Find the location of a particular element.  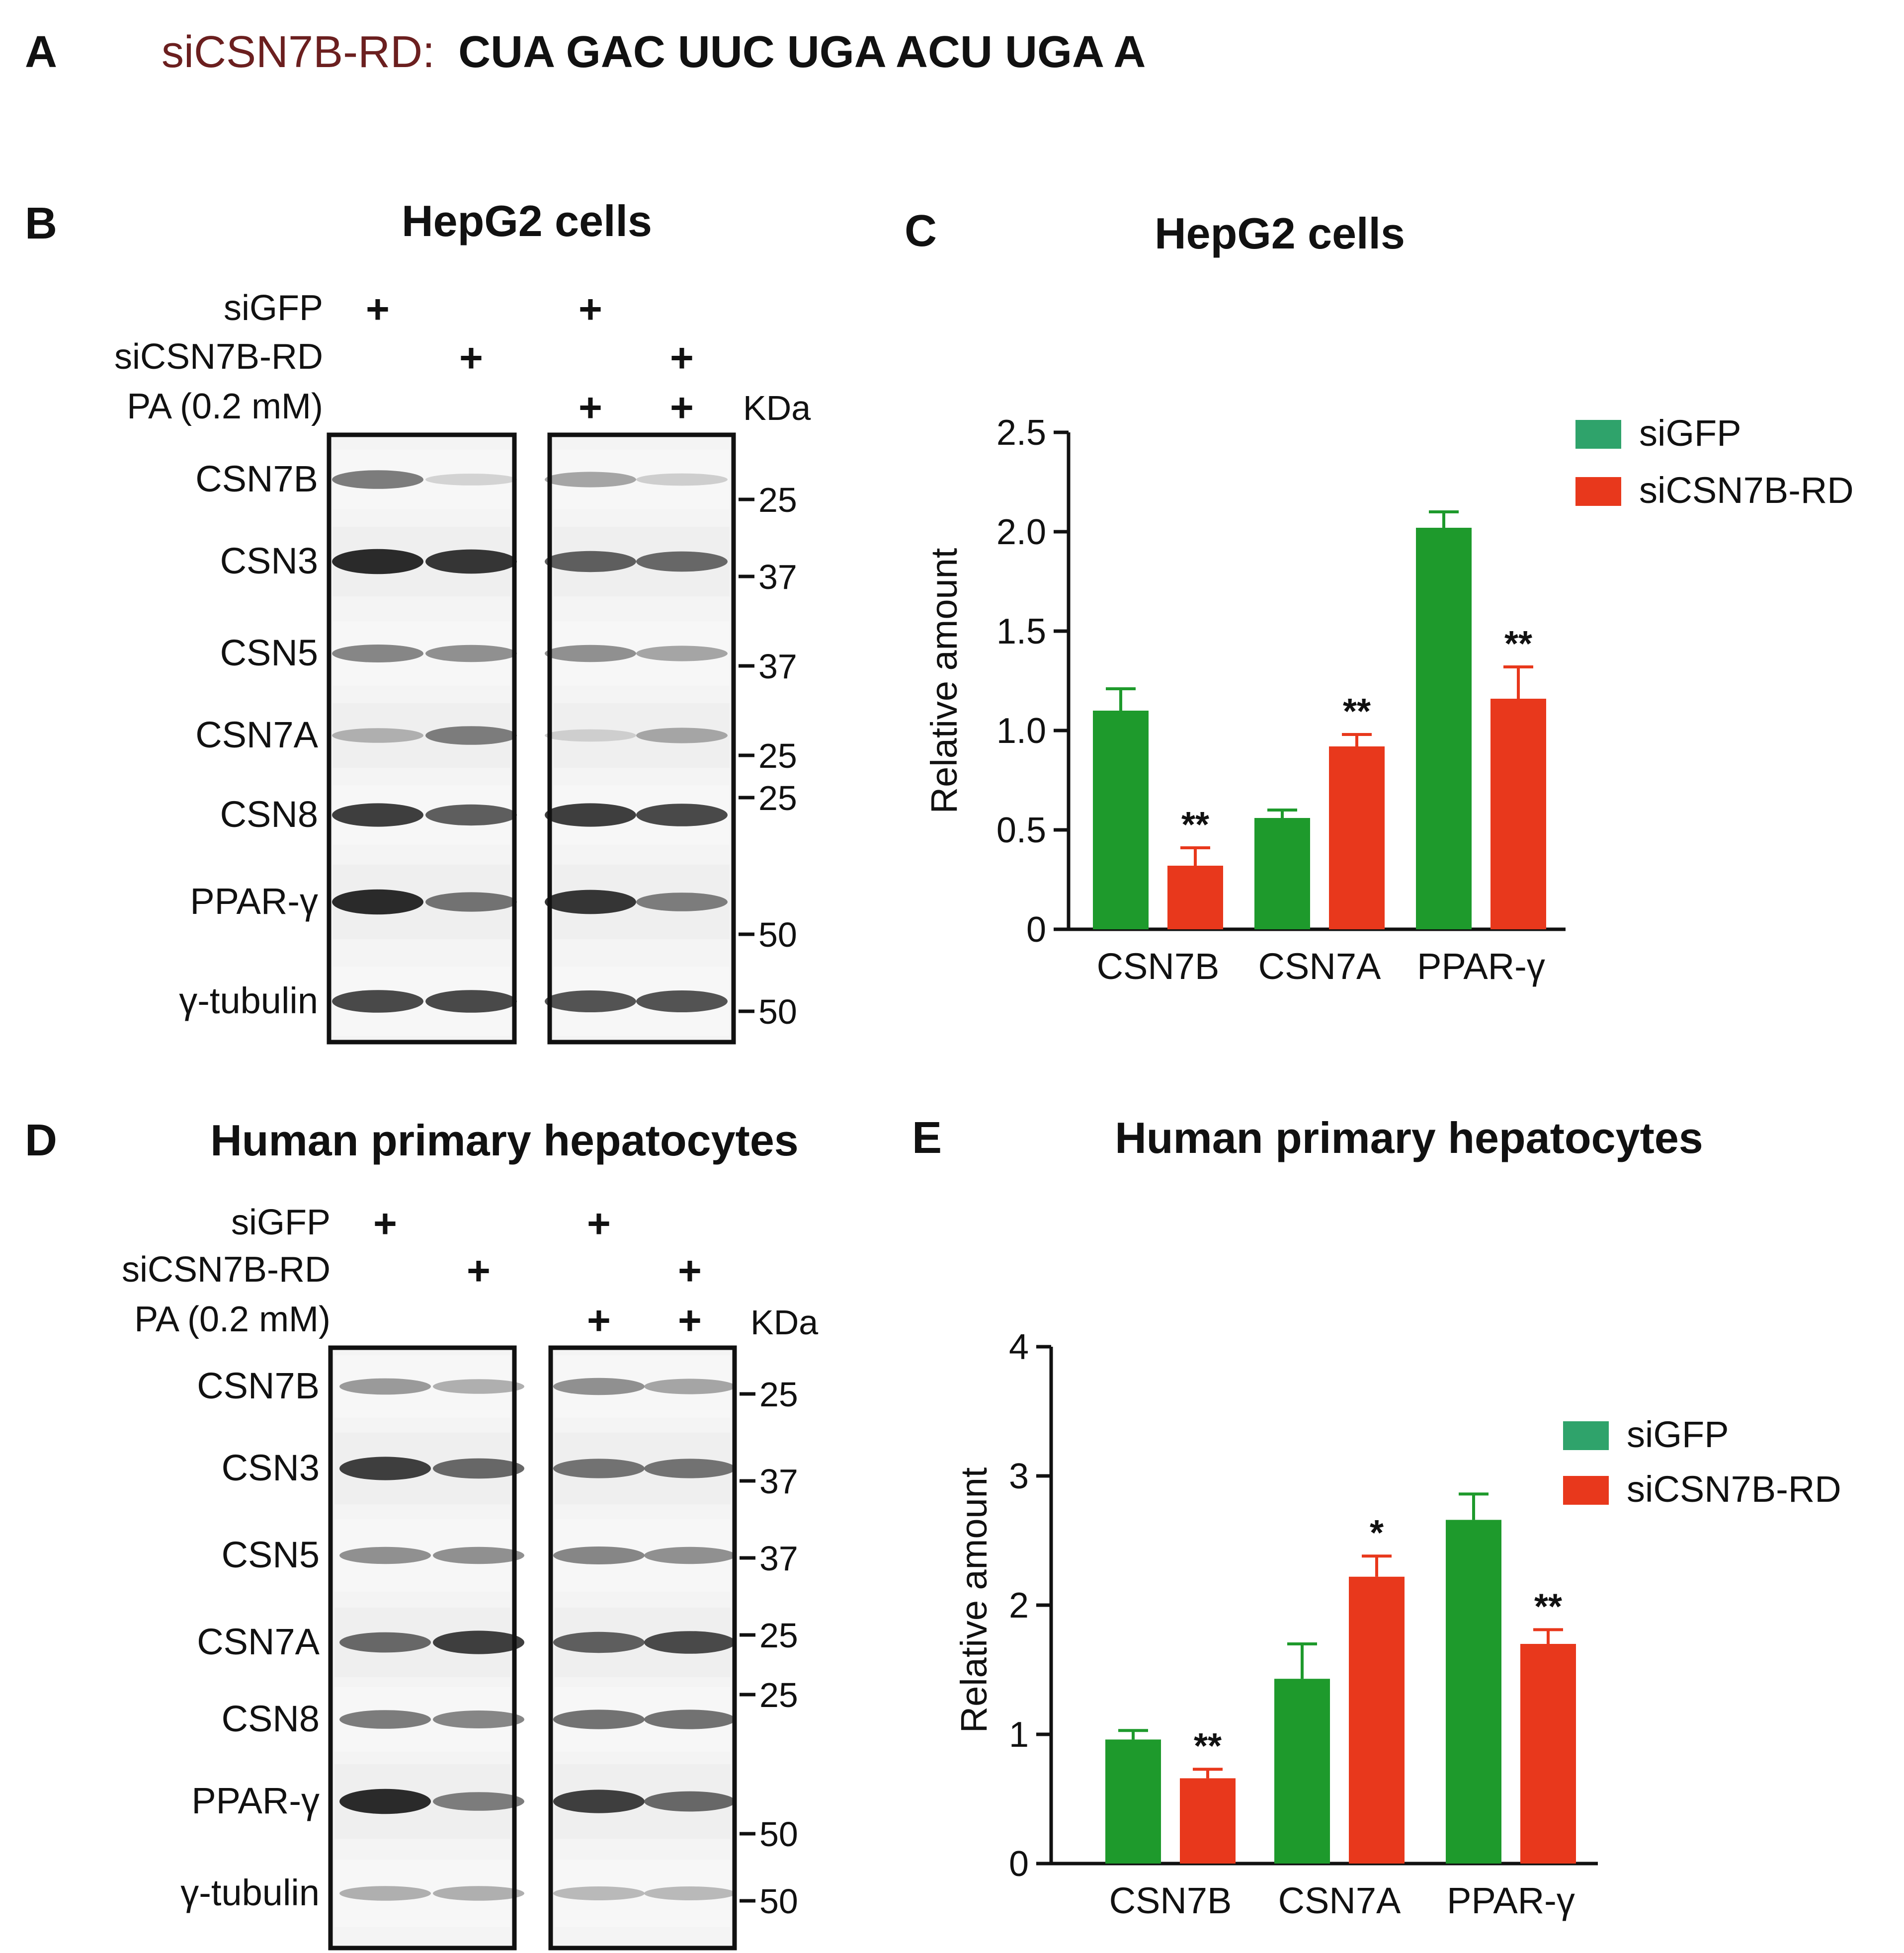

panel-letter: D is located at coordinates (41, 1140).